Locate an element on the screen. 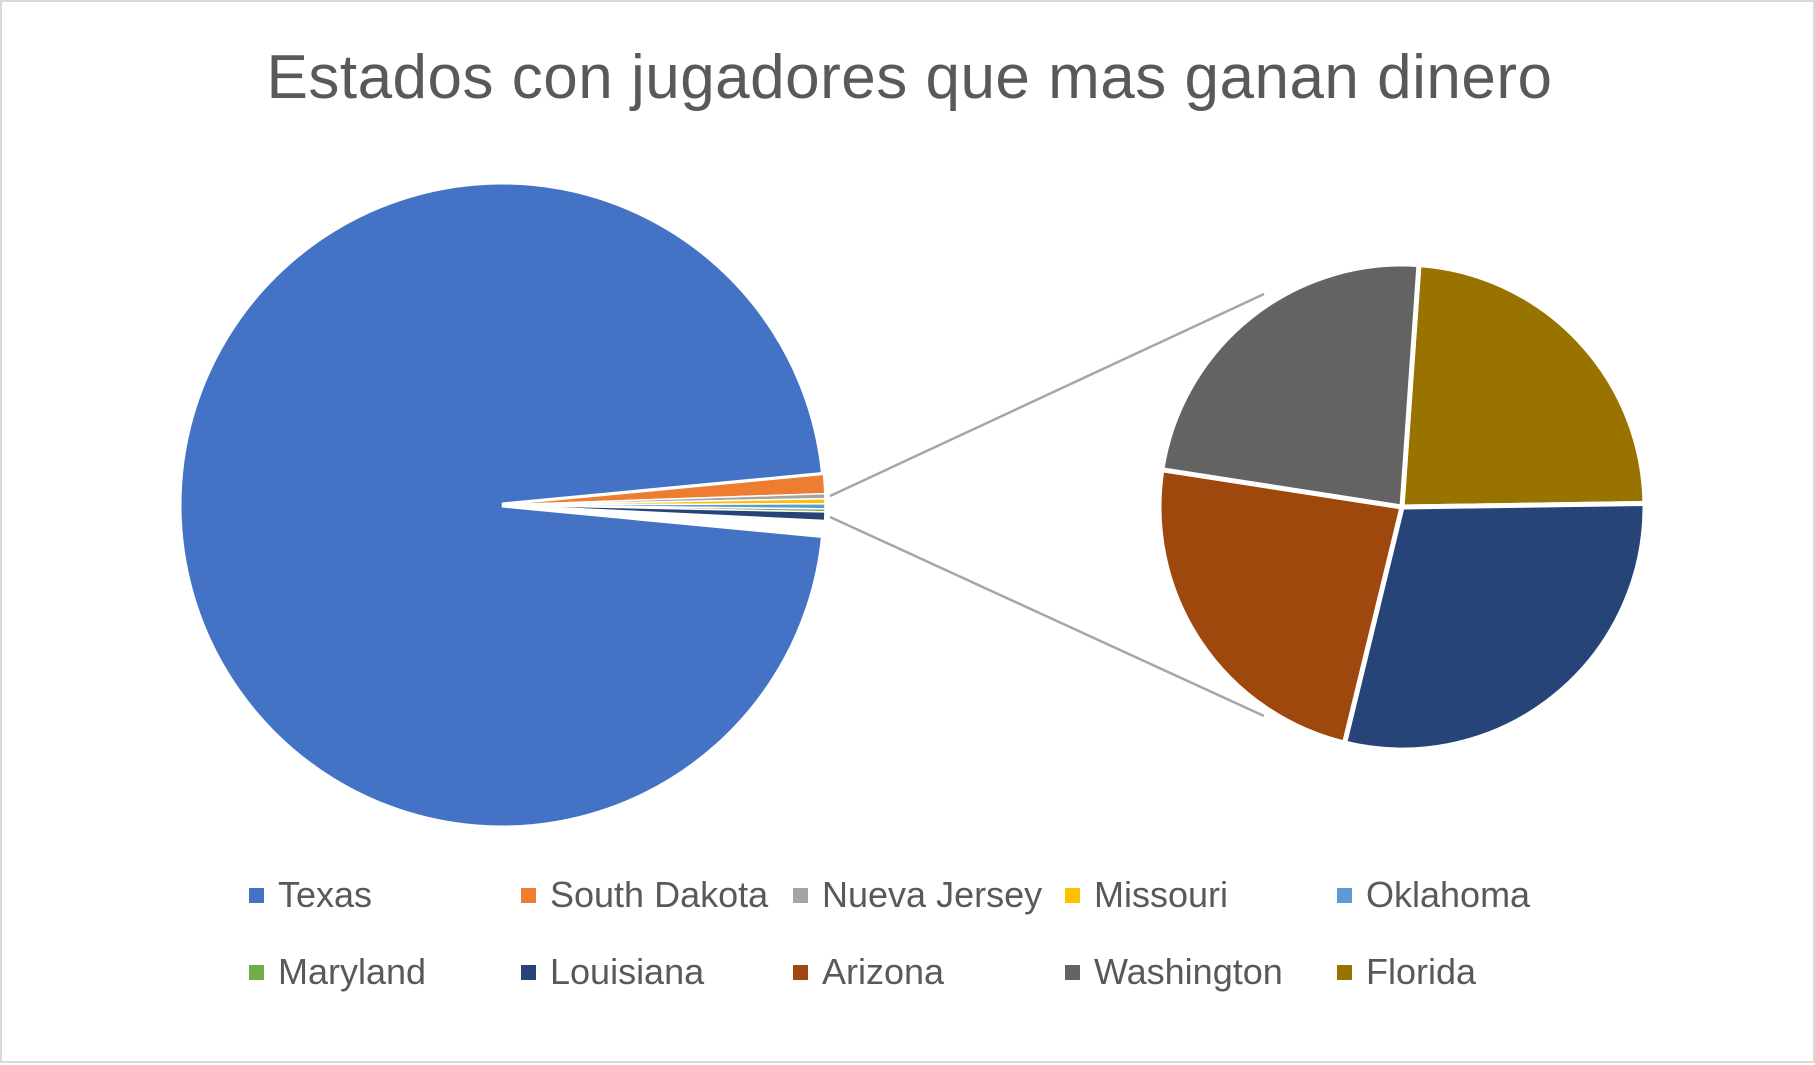 The width and height of the screenshot is (1815, 1065). connector-lines is located at coordinates (1047, 505).